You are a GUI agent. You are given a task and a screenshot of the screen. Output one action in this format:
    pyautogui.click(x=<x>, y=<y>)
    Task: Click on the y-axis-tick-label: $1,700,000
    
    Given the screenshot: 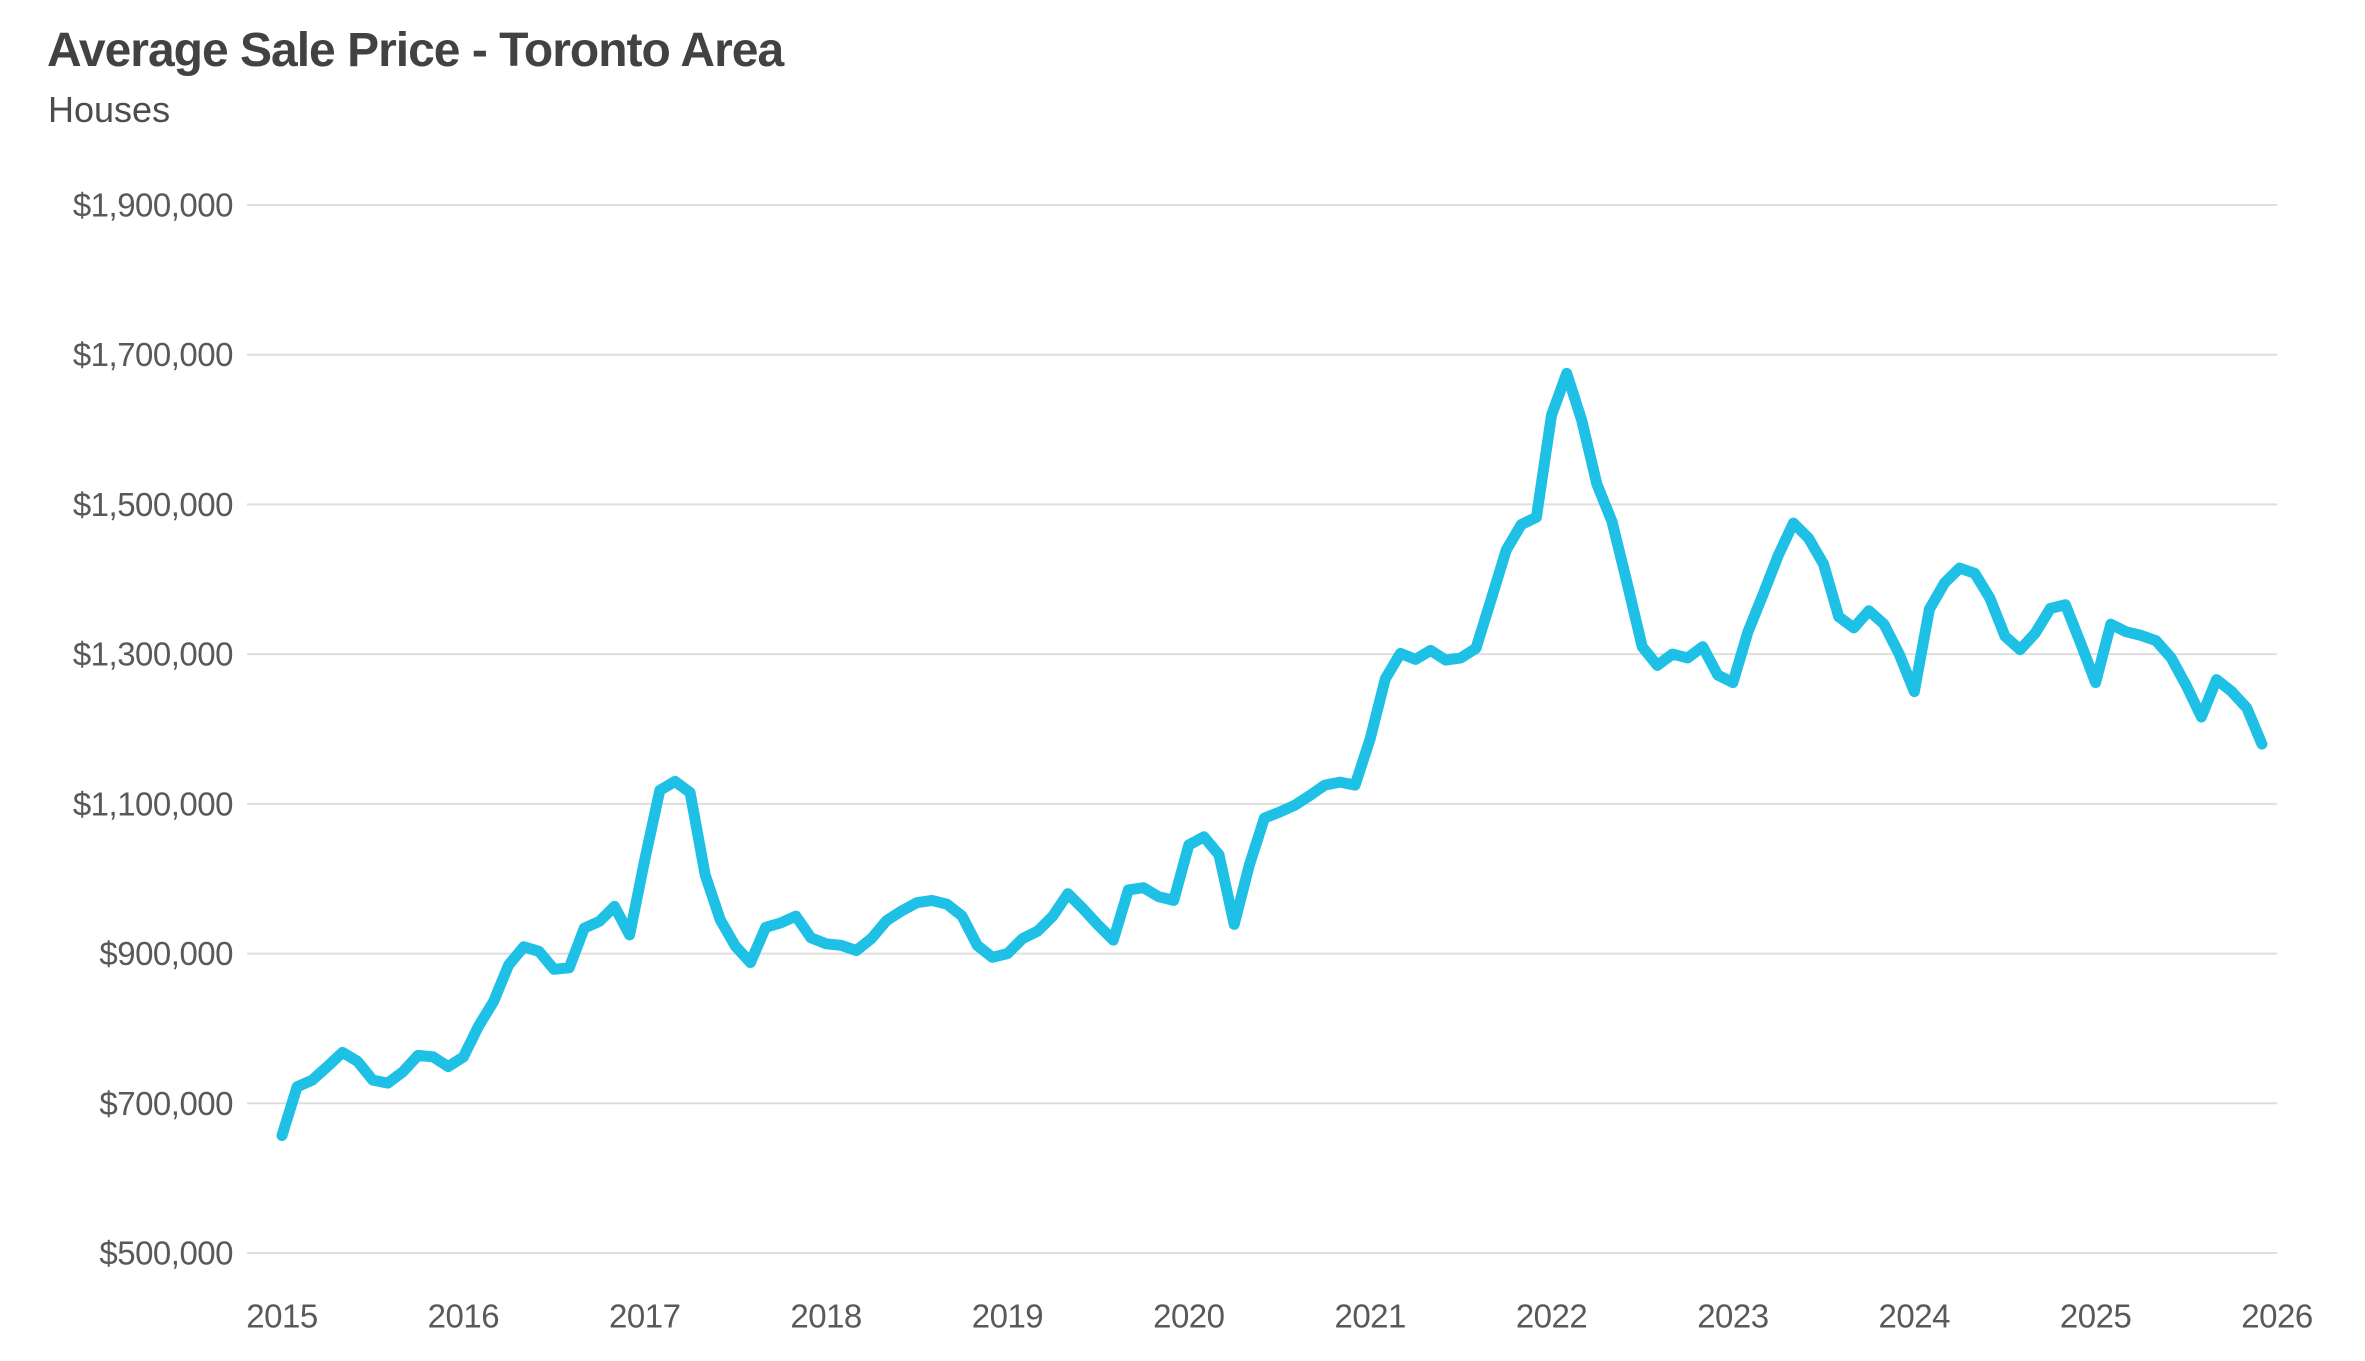 What is the action you would take?
    pyautogui.click(x=153, y=354)
    